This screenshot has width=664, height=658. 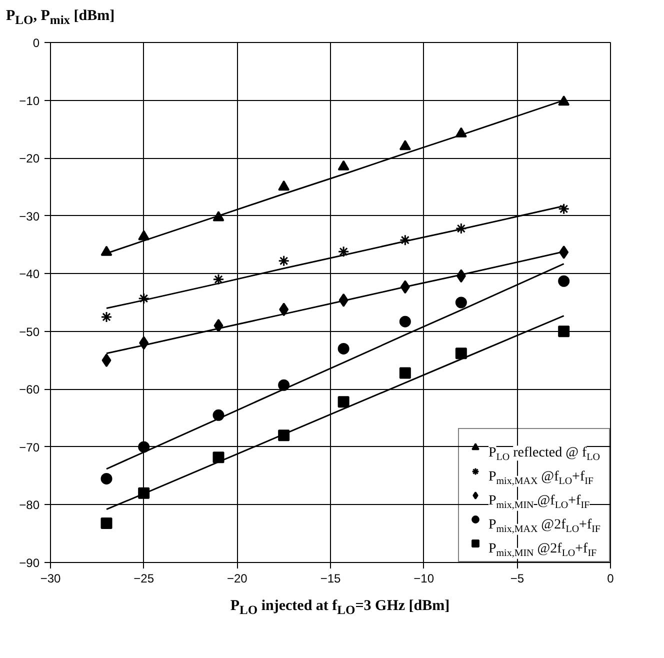 What do you see at coordinates (424, 578) in the screenshot?
I see `x-tick-label: −10` at bounding box center [424, 578].